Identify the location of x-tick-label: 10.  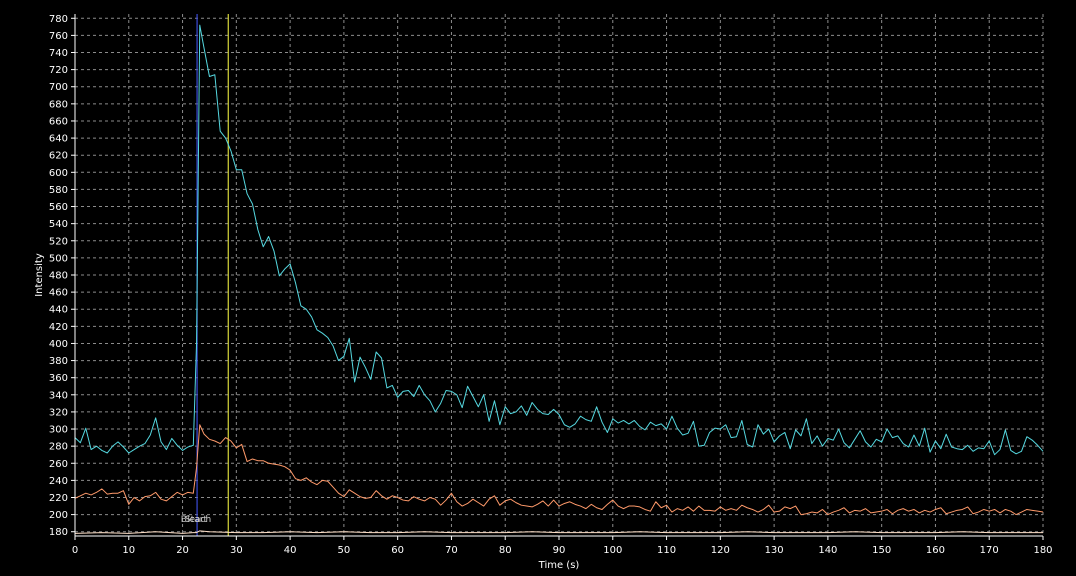
(128, 550).